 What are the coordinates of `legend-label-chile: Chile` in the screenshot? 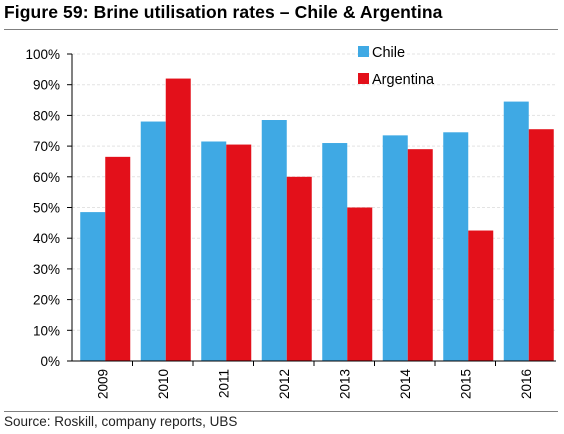 It's located at (388, 53).